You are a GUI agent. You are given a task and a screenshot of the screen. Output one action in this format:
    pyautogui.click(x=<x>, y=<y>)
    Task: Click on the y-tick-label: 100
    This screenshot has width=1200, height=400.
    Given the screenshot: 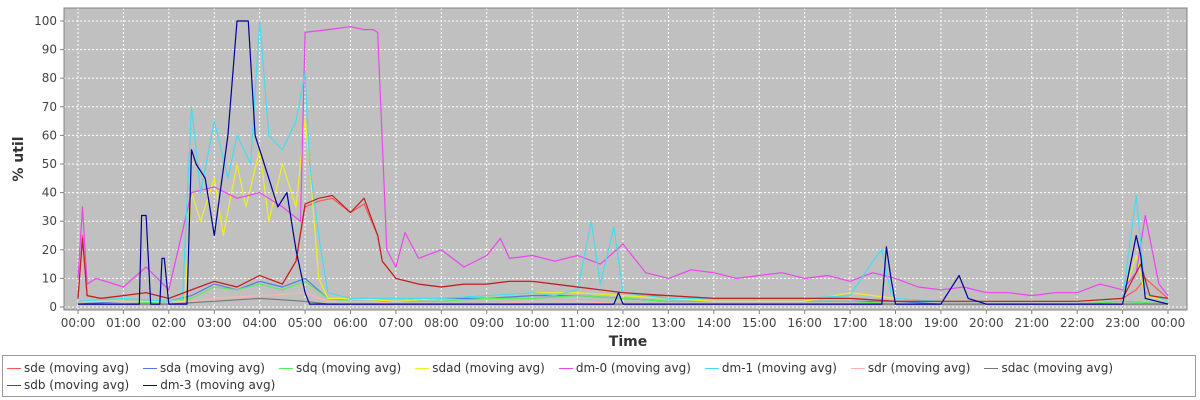 What is the action you would take?
    pyautogui.click(x=45, y=21)
    